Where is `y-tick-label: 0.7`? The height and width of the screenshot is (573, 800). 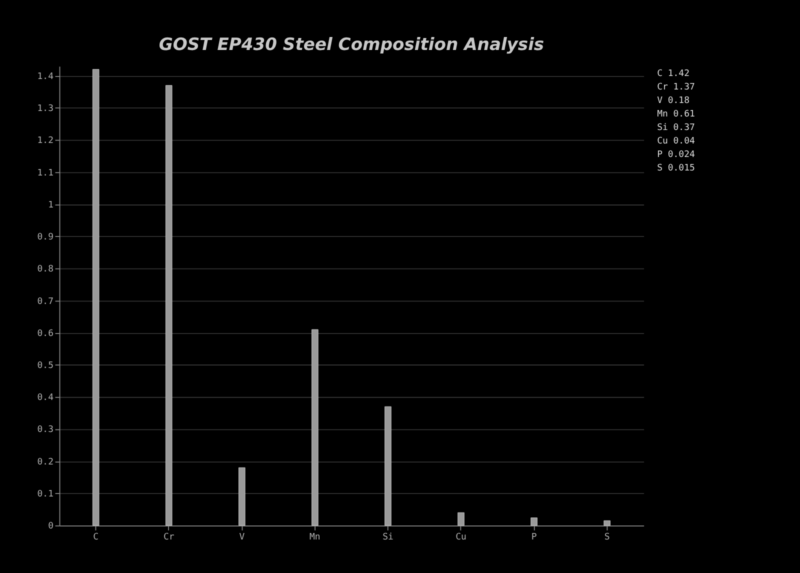 y-tick-label: 0.7 is located at coordinates (45, 301).